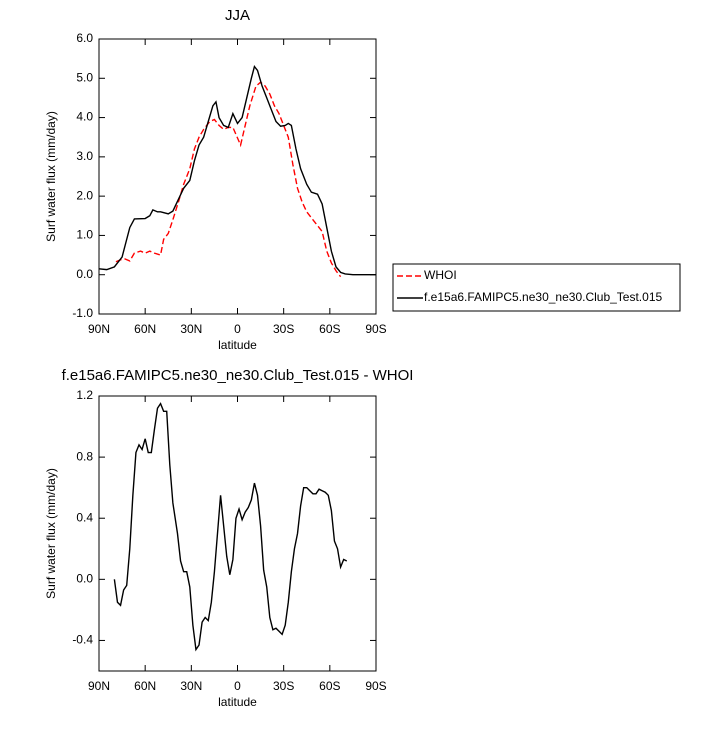 The height and width of the screenshot is (730, 725). I want to click on y-tick-label: 3.0, so click(84, 156).